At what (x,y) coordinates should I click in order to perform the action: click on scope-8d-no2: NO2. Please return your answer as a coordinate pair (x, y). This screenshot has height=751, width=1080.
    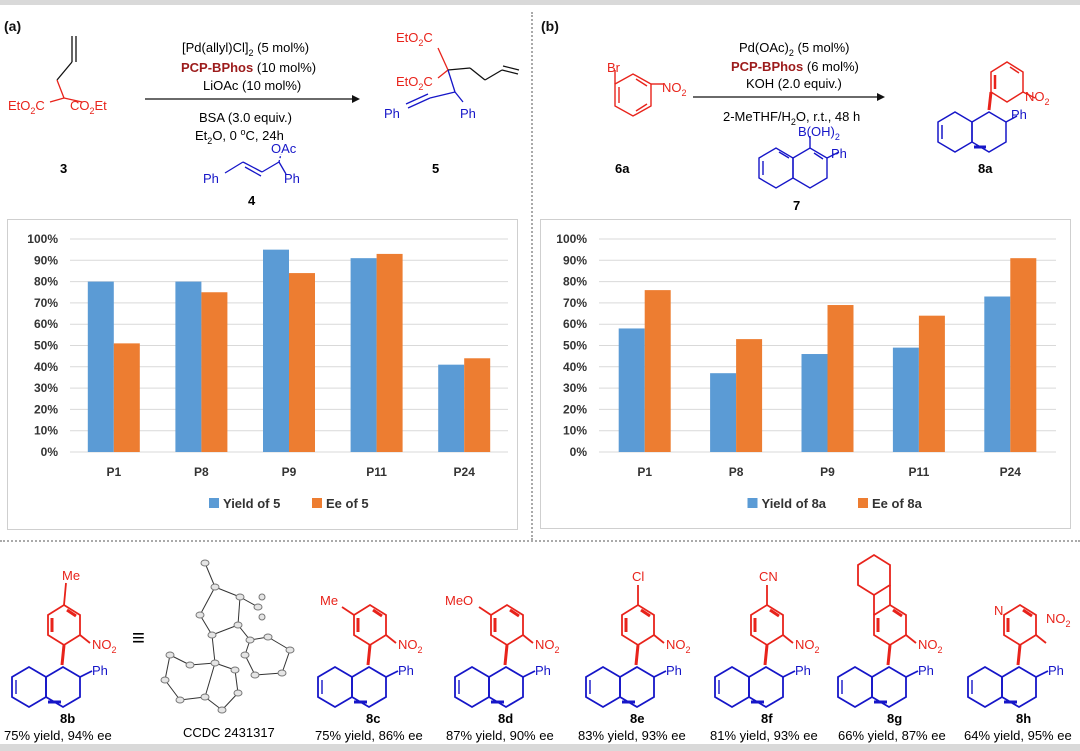
    Looking at the image, I should click on (547, 646).